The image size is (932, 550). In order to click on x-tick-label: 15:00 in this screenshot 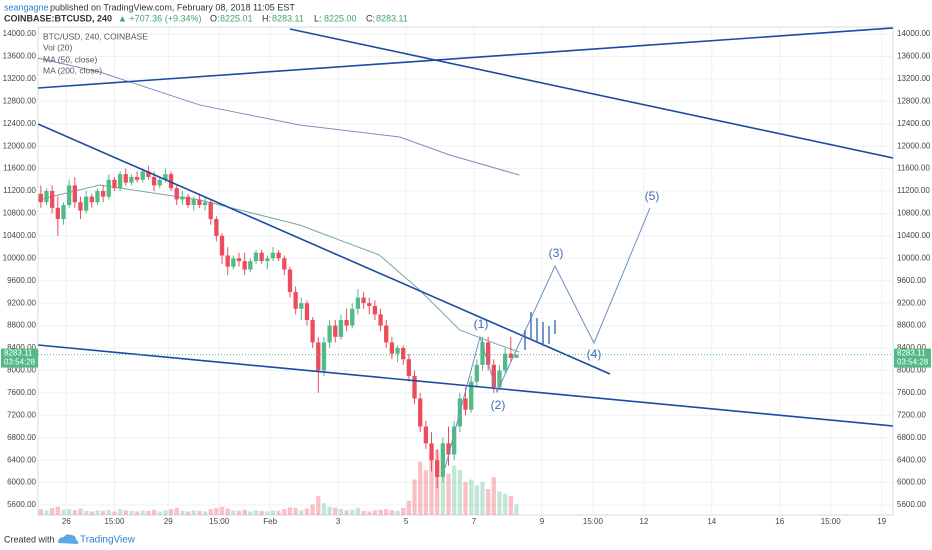, I will do `click(831, 521)`.